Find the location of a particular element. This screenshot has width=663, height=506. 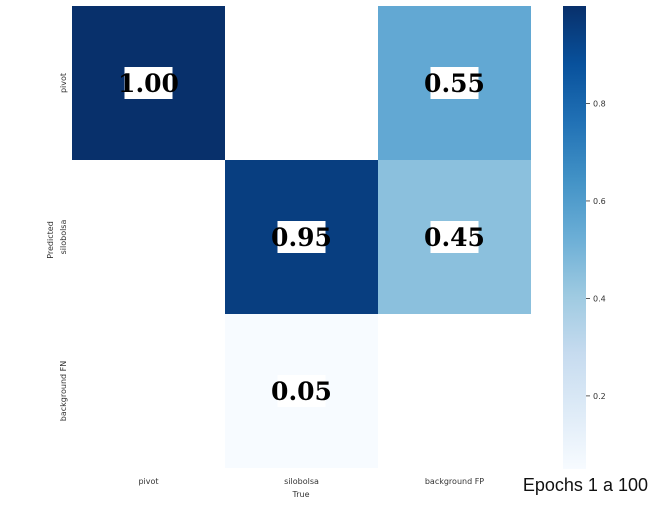

colorbar-tick-label: 0.2 is located at coordinates (599, 396).